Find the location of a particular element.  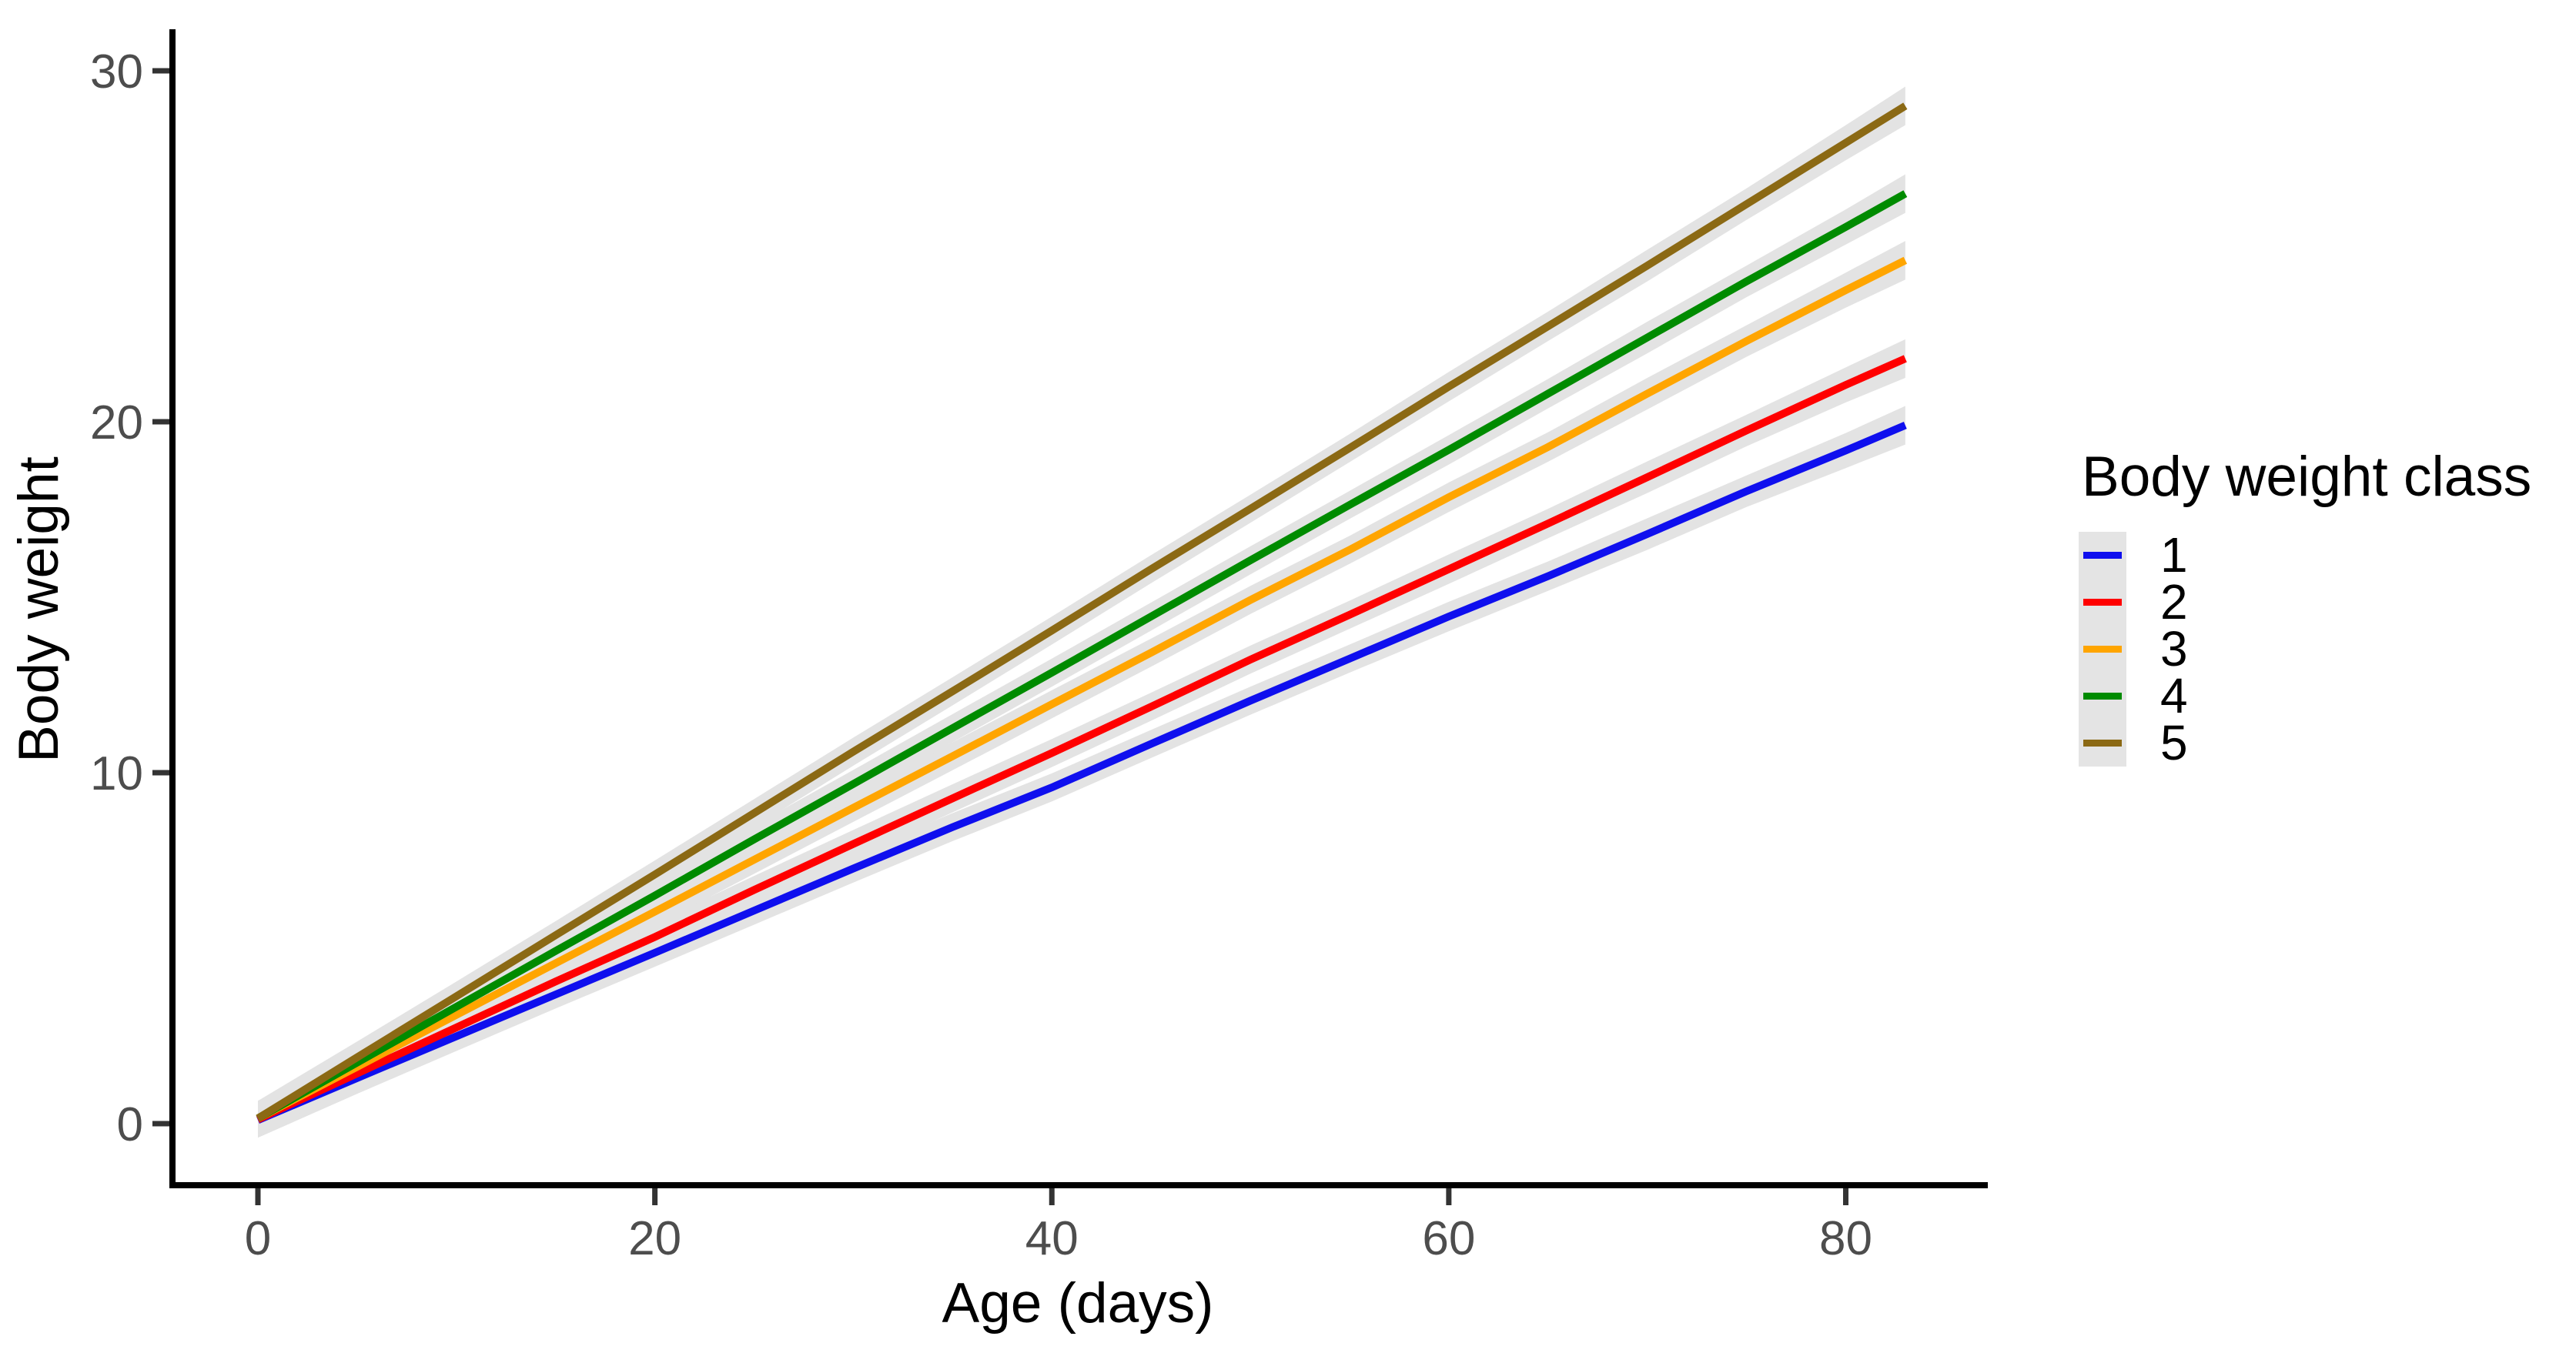

x-axis-ticks: 0 20 40 60 80 is located at coordinates (1058, 1226).